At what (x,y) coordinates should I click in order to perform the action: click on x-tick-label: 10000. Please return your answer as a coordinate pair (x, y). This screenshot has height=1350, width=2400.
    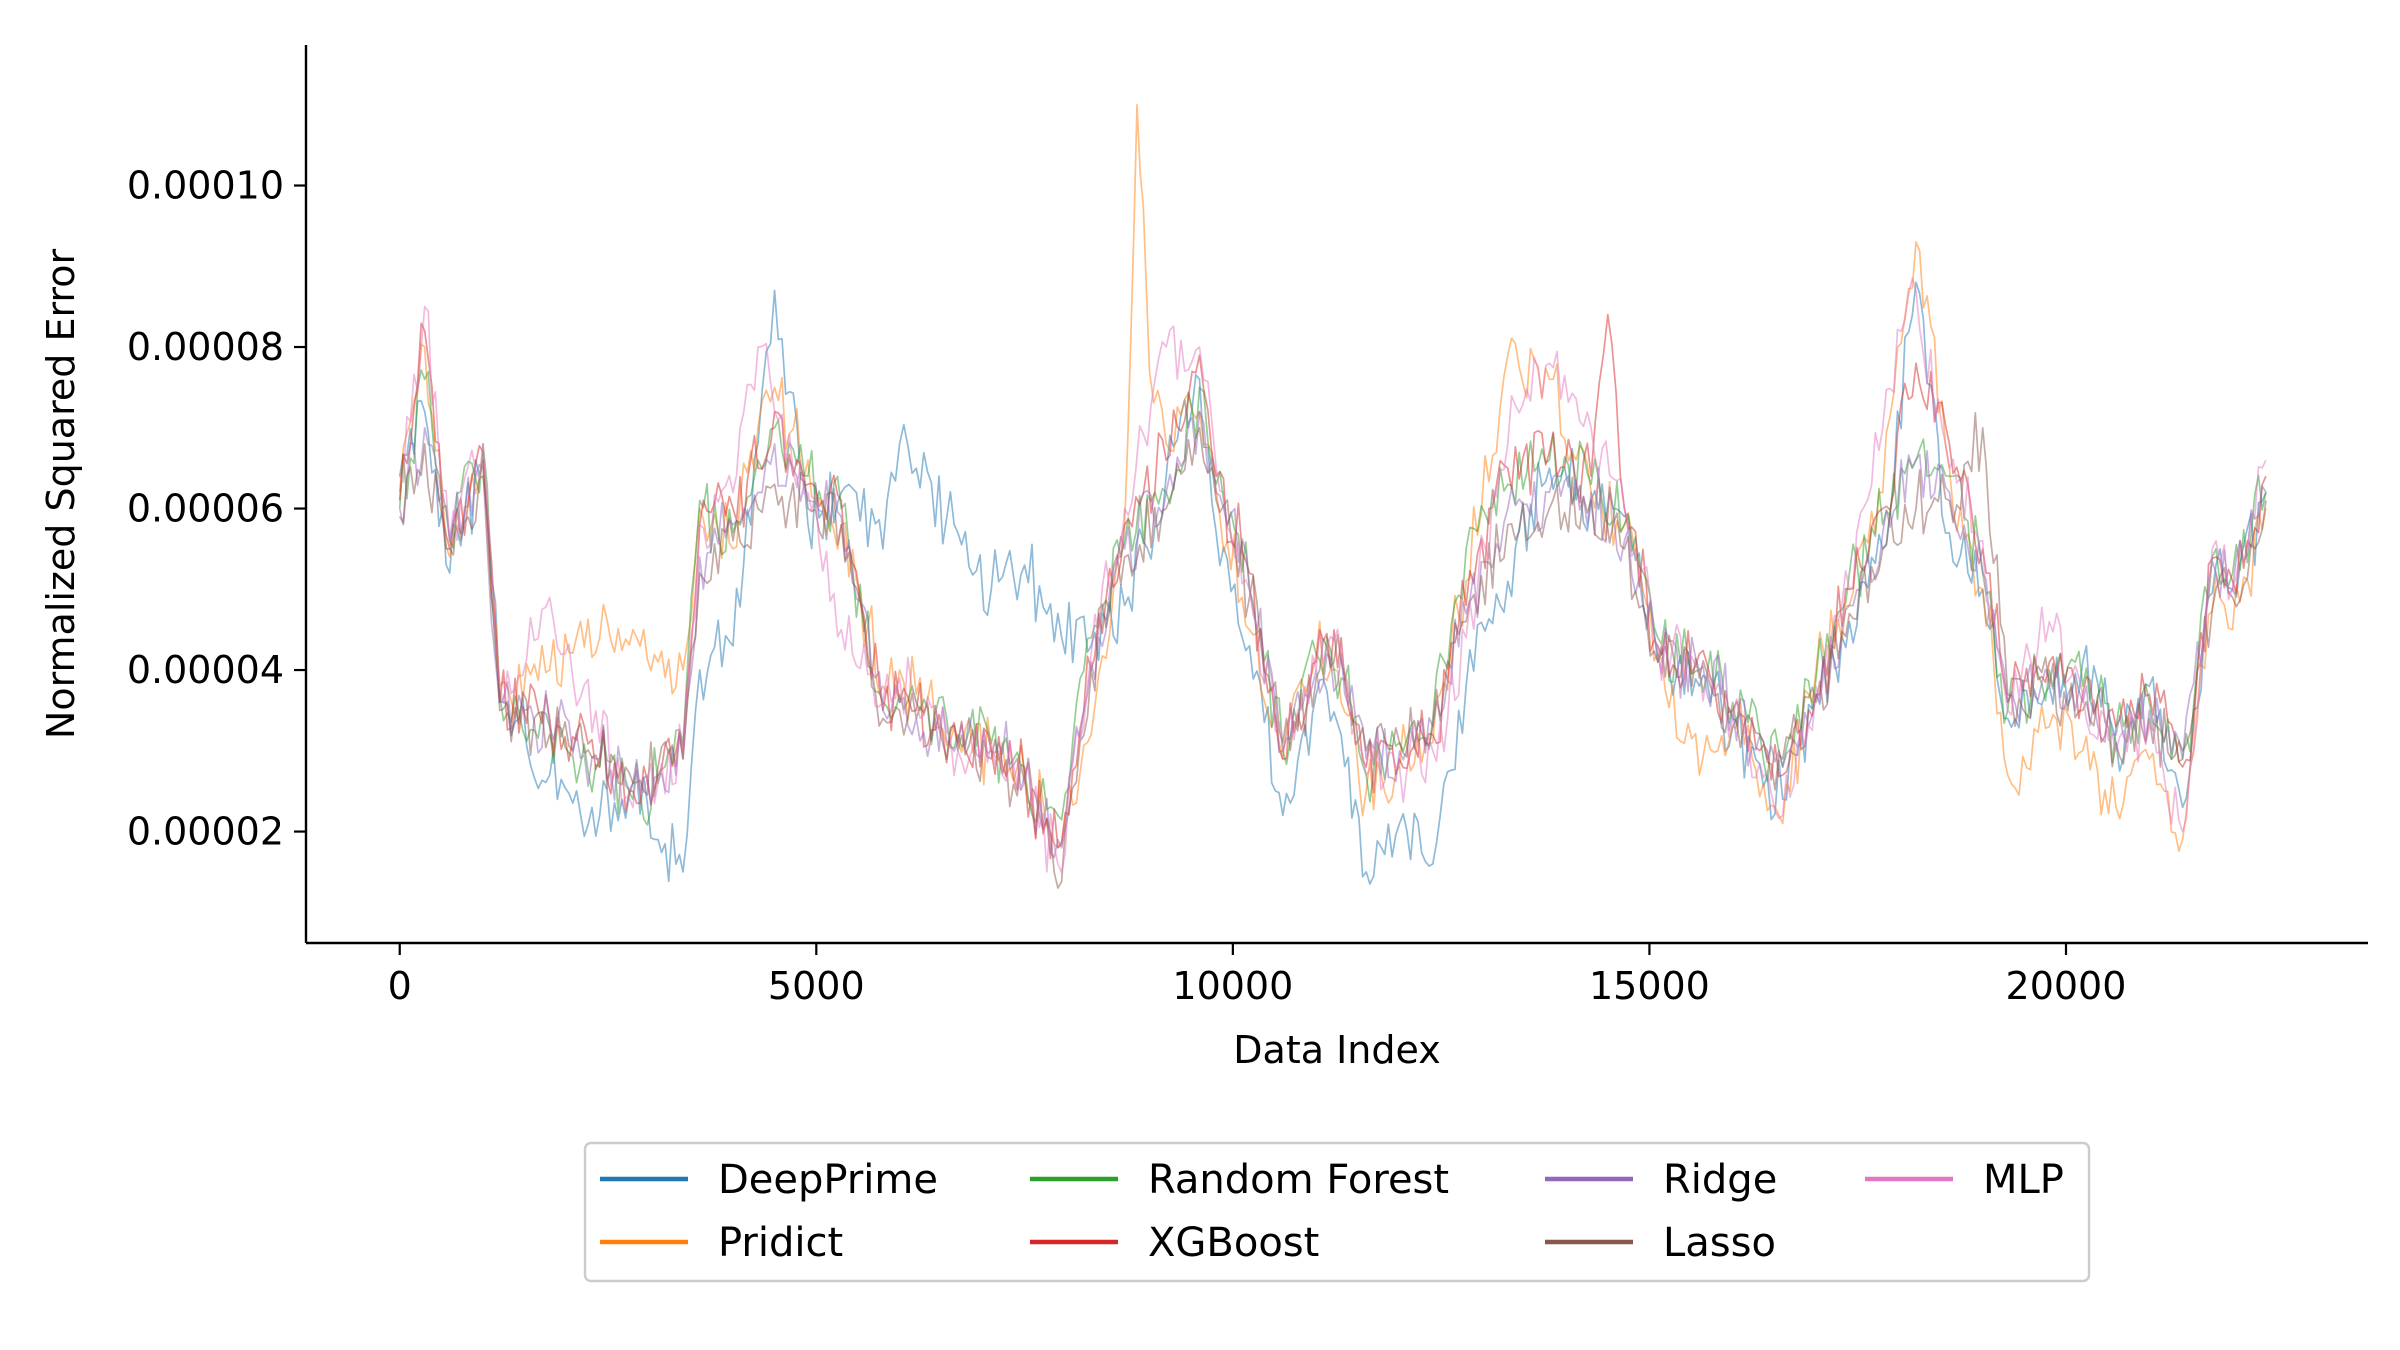
    Looking at the image, I should click on (1232, 986).